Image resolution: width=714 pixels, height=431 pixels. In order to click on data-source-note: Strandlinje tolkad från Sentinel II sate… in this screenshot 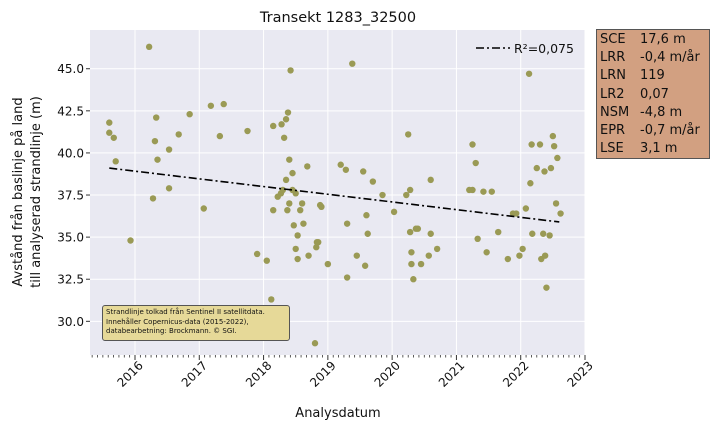, I will do `click(196, 323)`.